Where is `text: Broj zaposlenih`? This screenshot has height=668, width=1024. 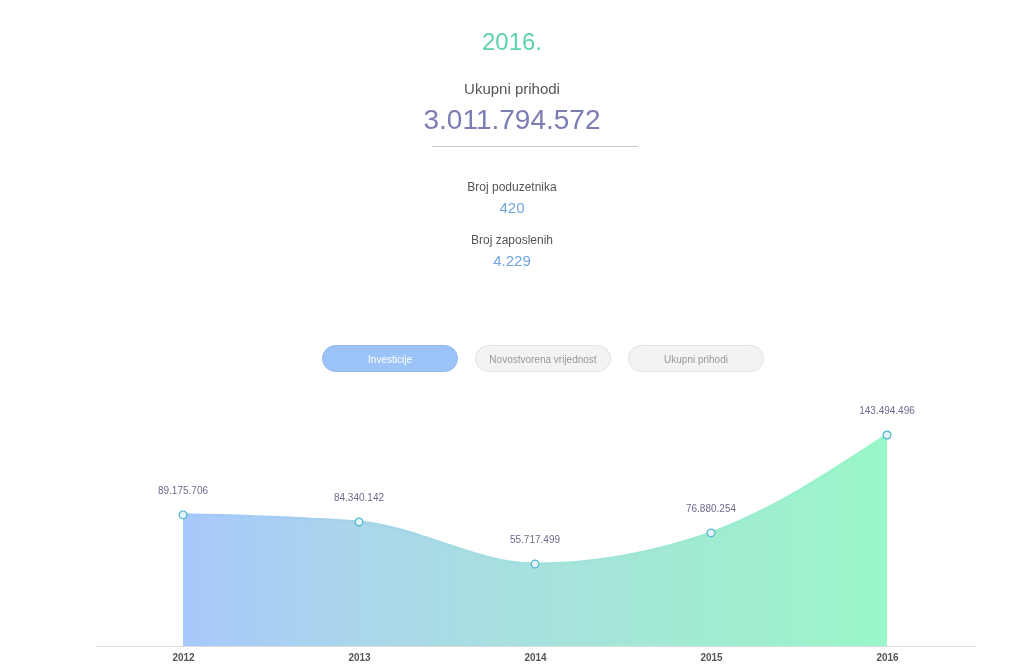
text: Broj zaposlenih is located at coordinates (512, 240).